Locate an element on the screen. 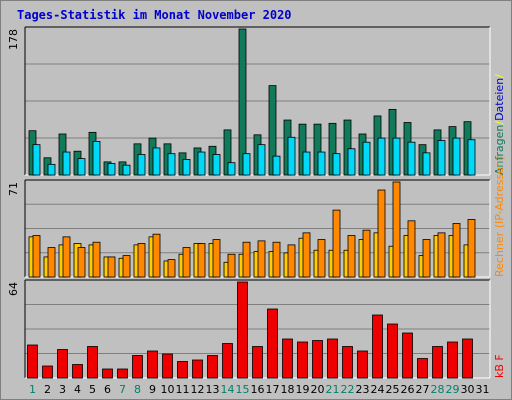  day-label-9: 9 is located at coordinates (152, 389).